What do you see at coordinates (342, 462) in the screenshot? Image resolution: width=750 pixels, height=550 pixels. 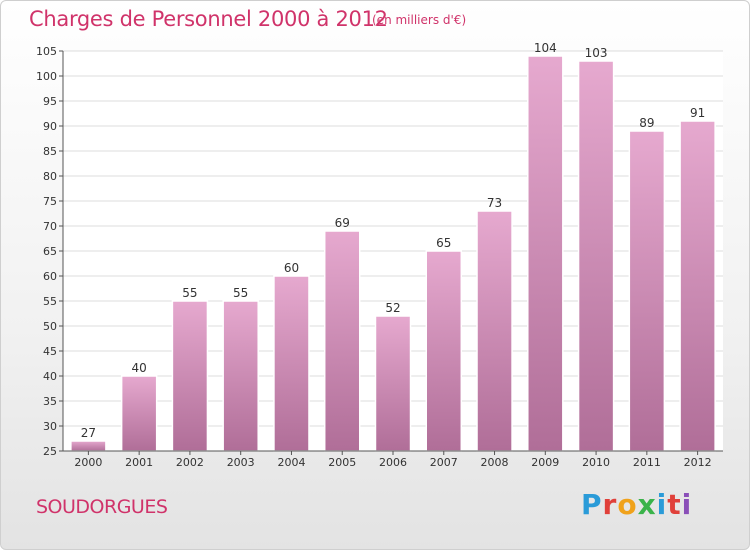 I see `x-tick-label: 2005` at bounding box center [342, 462].